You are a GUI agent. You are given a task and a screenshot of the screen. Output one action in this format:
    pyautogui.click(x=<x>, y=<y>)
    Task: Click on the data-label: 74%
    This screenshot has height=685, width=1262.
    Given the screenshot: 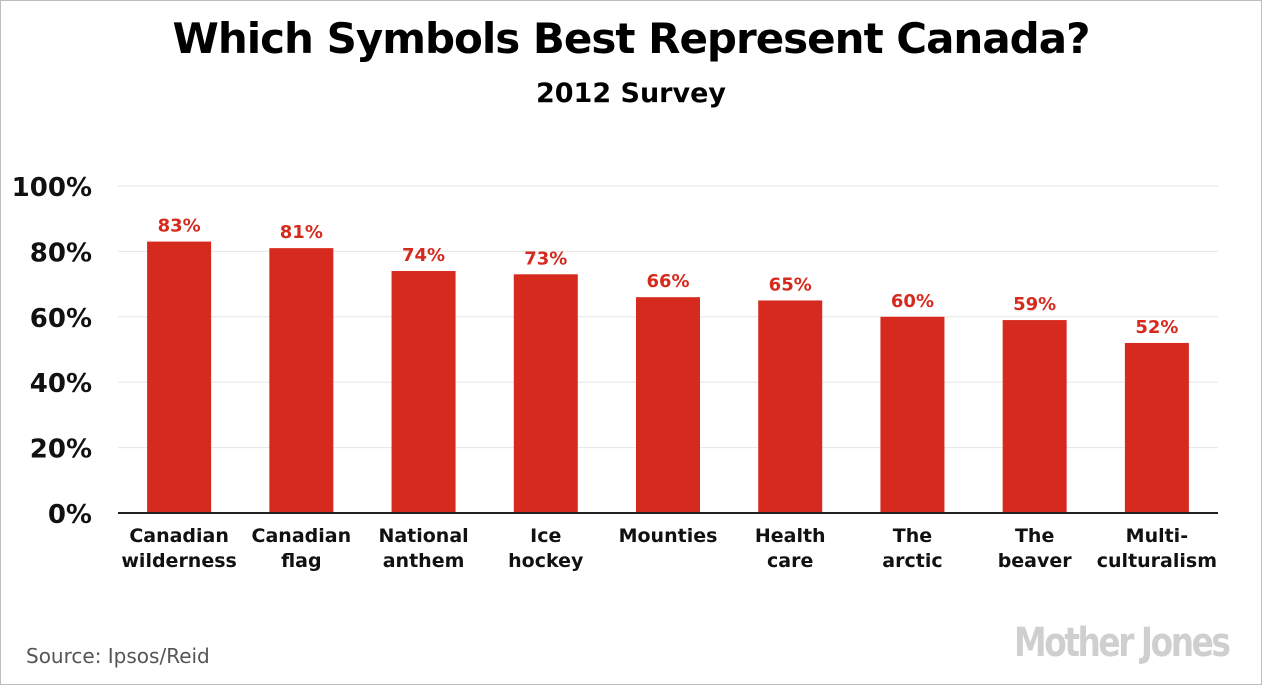 What is the action you would take?
    pyautogui.click(x=423, y=255)
    